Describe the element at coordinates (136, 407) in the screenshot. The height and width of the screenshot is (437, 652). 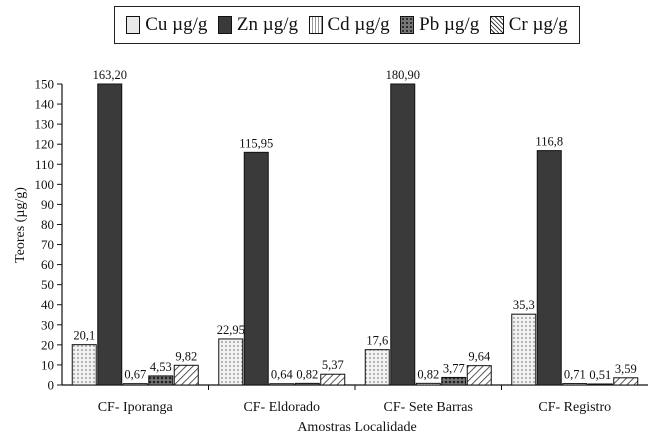
I see `x-tick-label: CF- Iporanga` at that location.